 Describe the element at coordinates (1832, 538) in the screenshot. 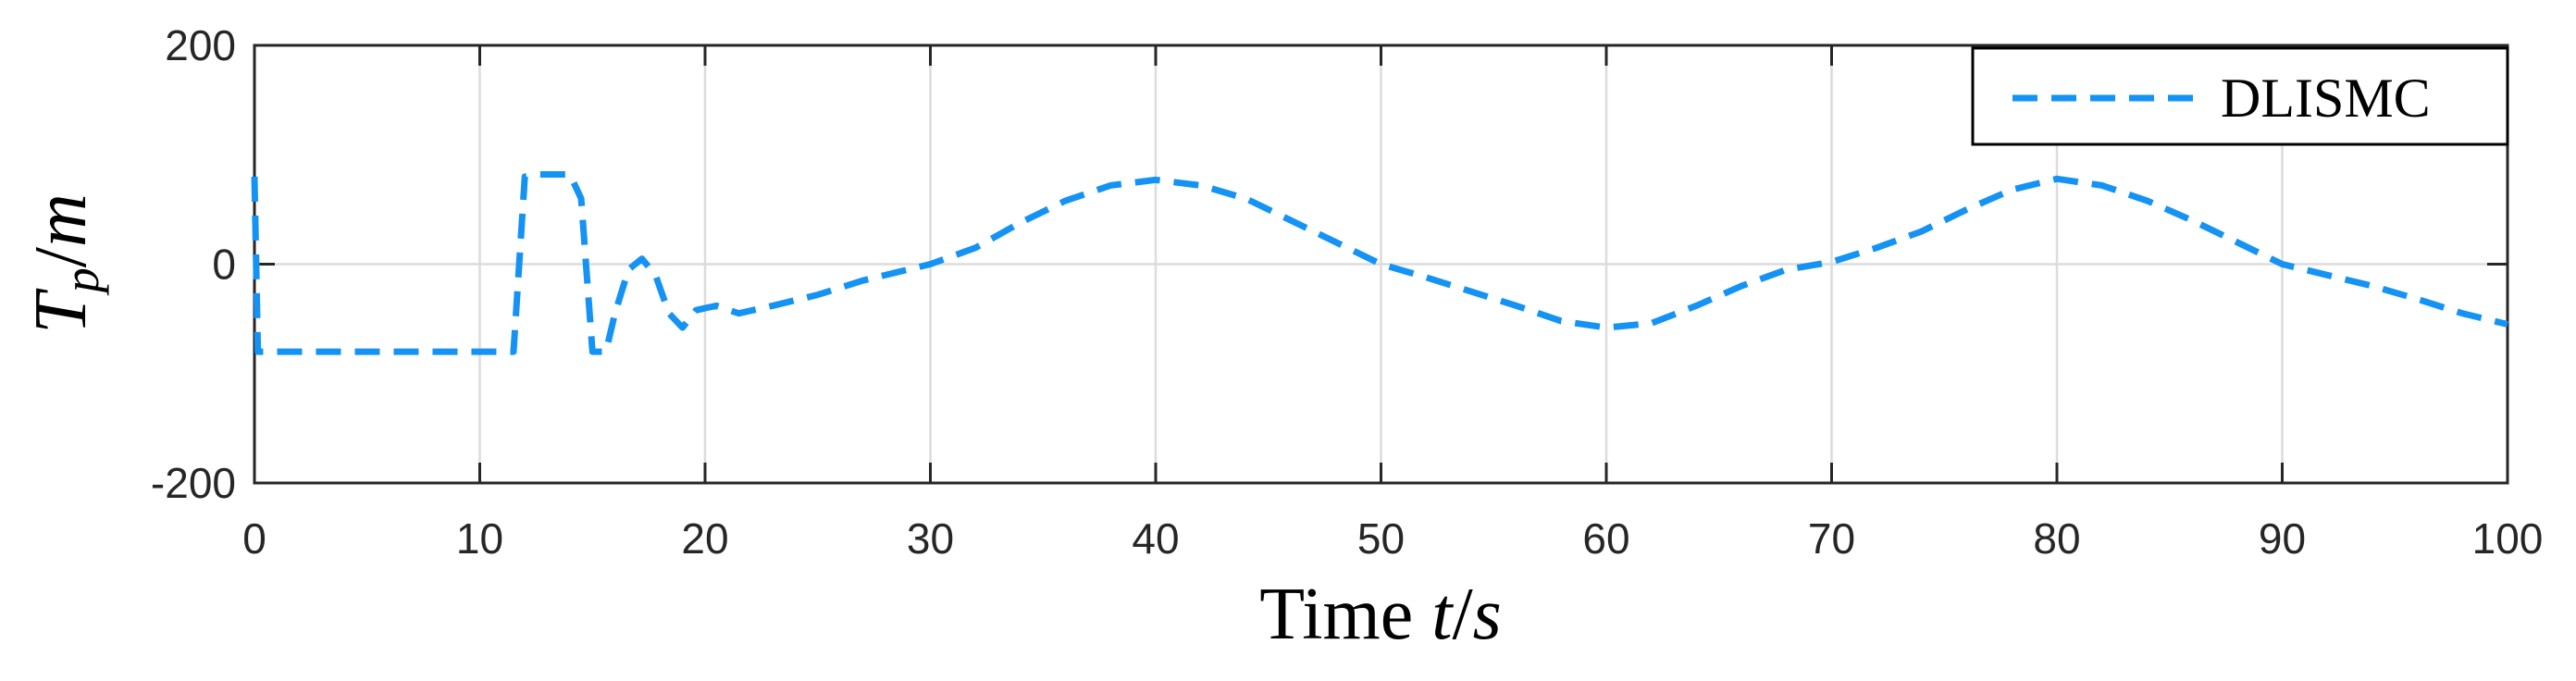

I see `x-tick-label: 70` at that location.